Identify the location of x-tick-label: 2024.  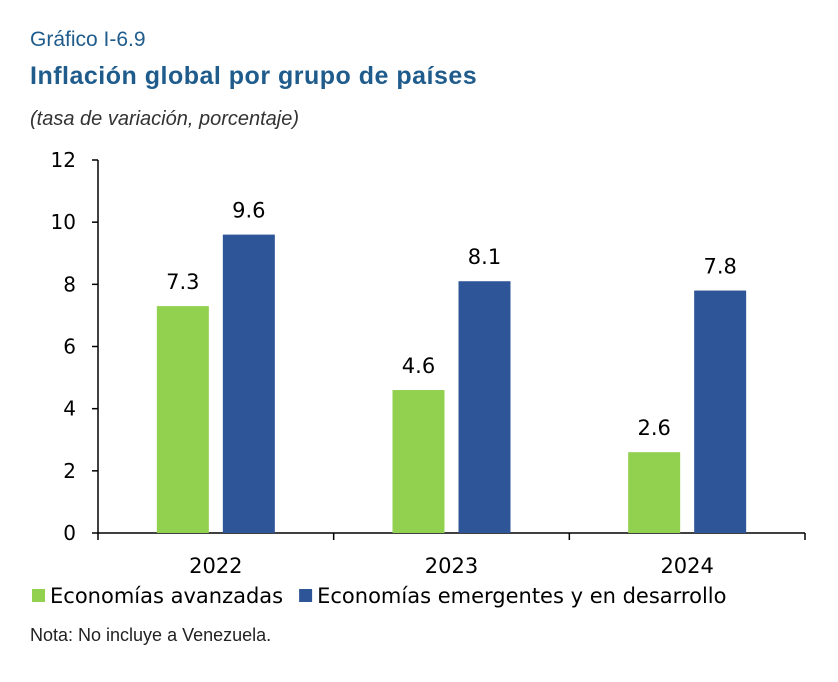
(686, 566).